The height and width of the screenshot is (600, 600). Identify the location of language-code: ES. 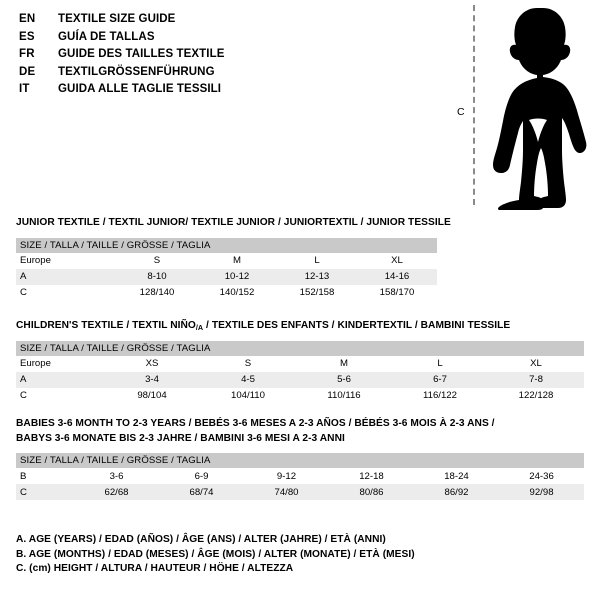
(27, 36).